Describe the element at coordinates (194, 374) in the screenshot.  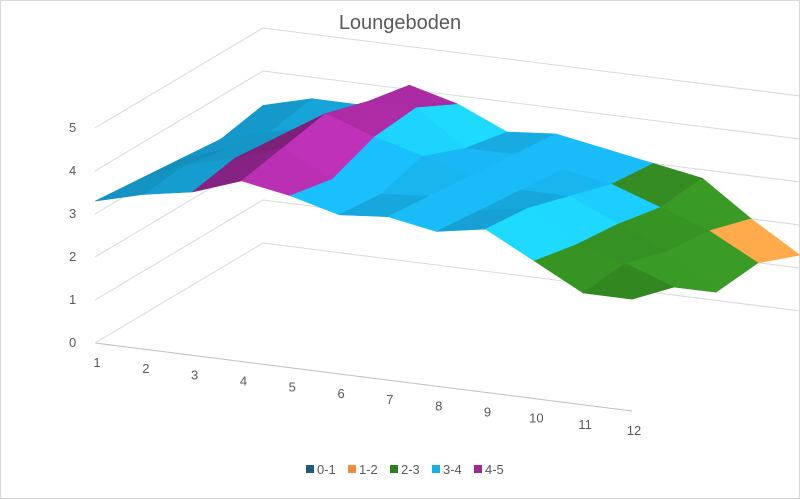
I see `x-tick-label: 3` at that location.